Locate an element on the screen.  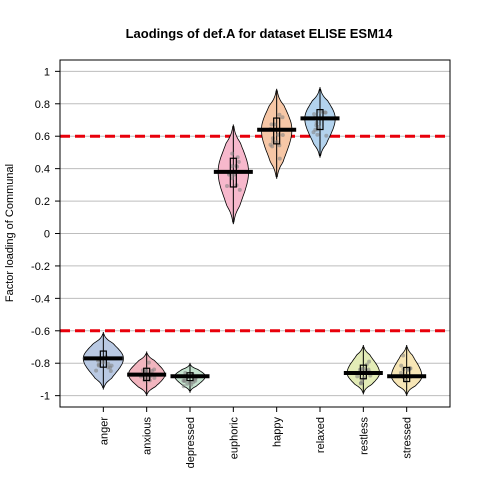
y-tick-label: -1 is located at coordinates (45, 397).